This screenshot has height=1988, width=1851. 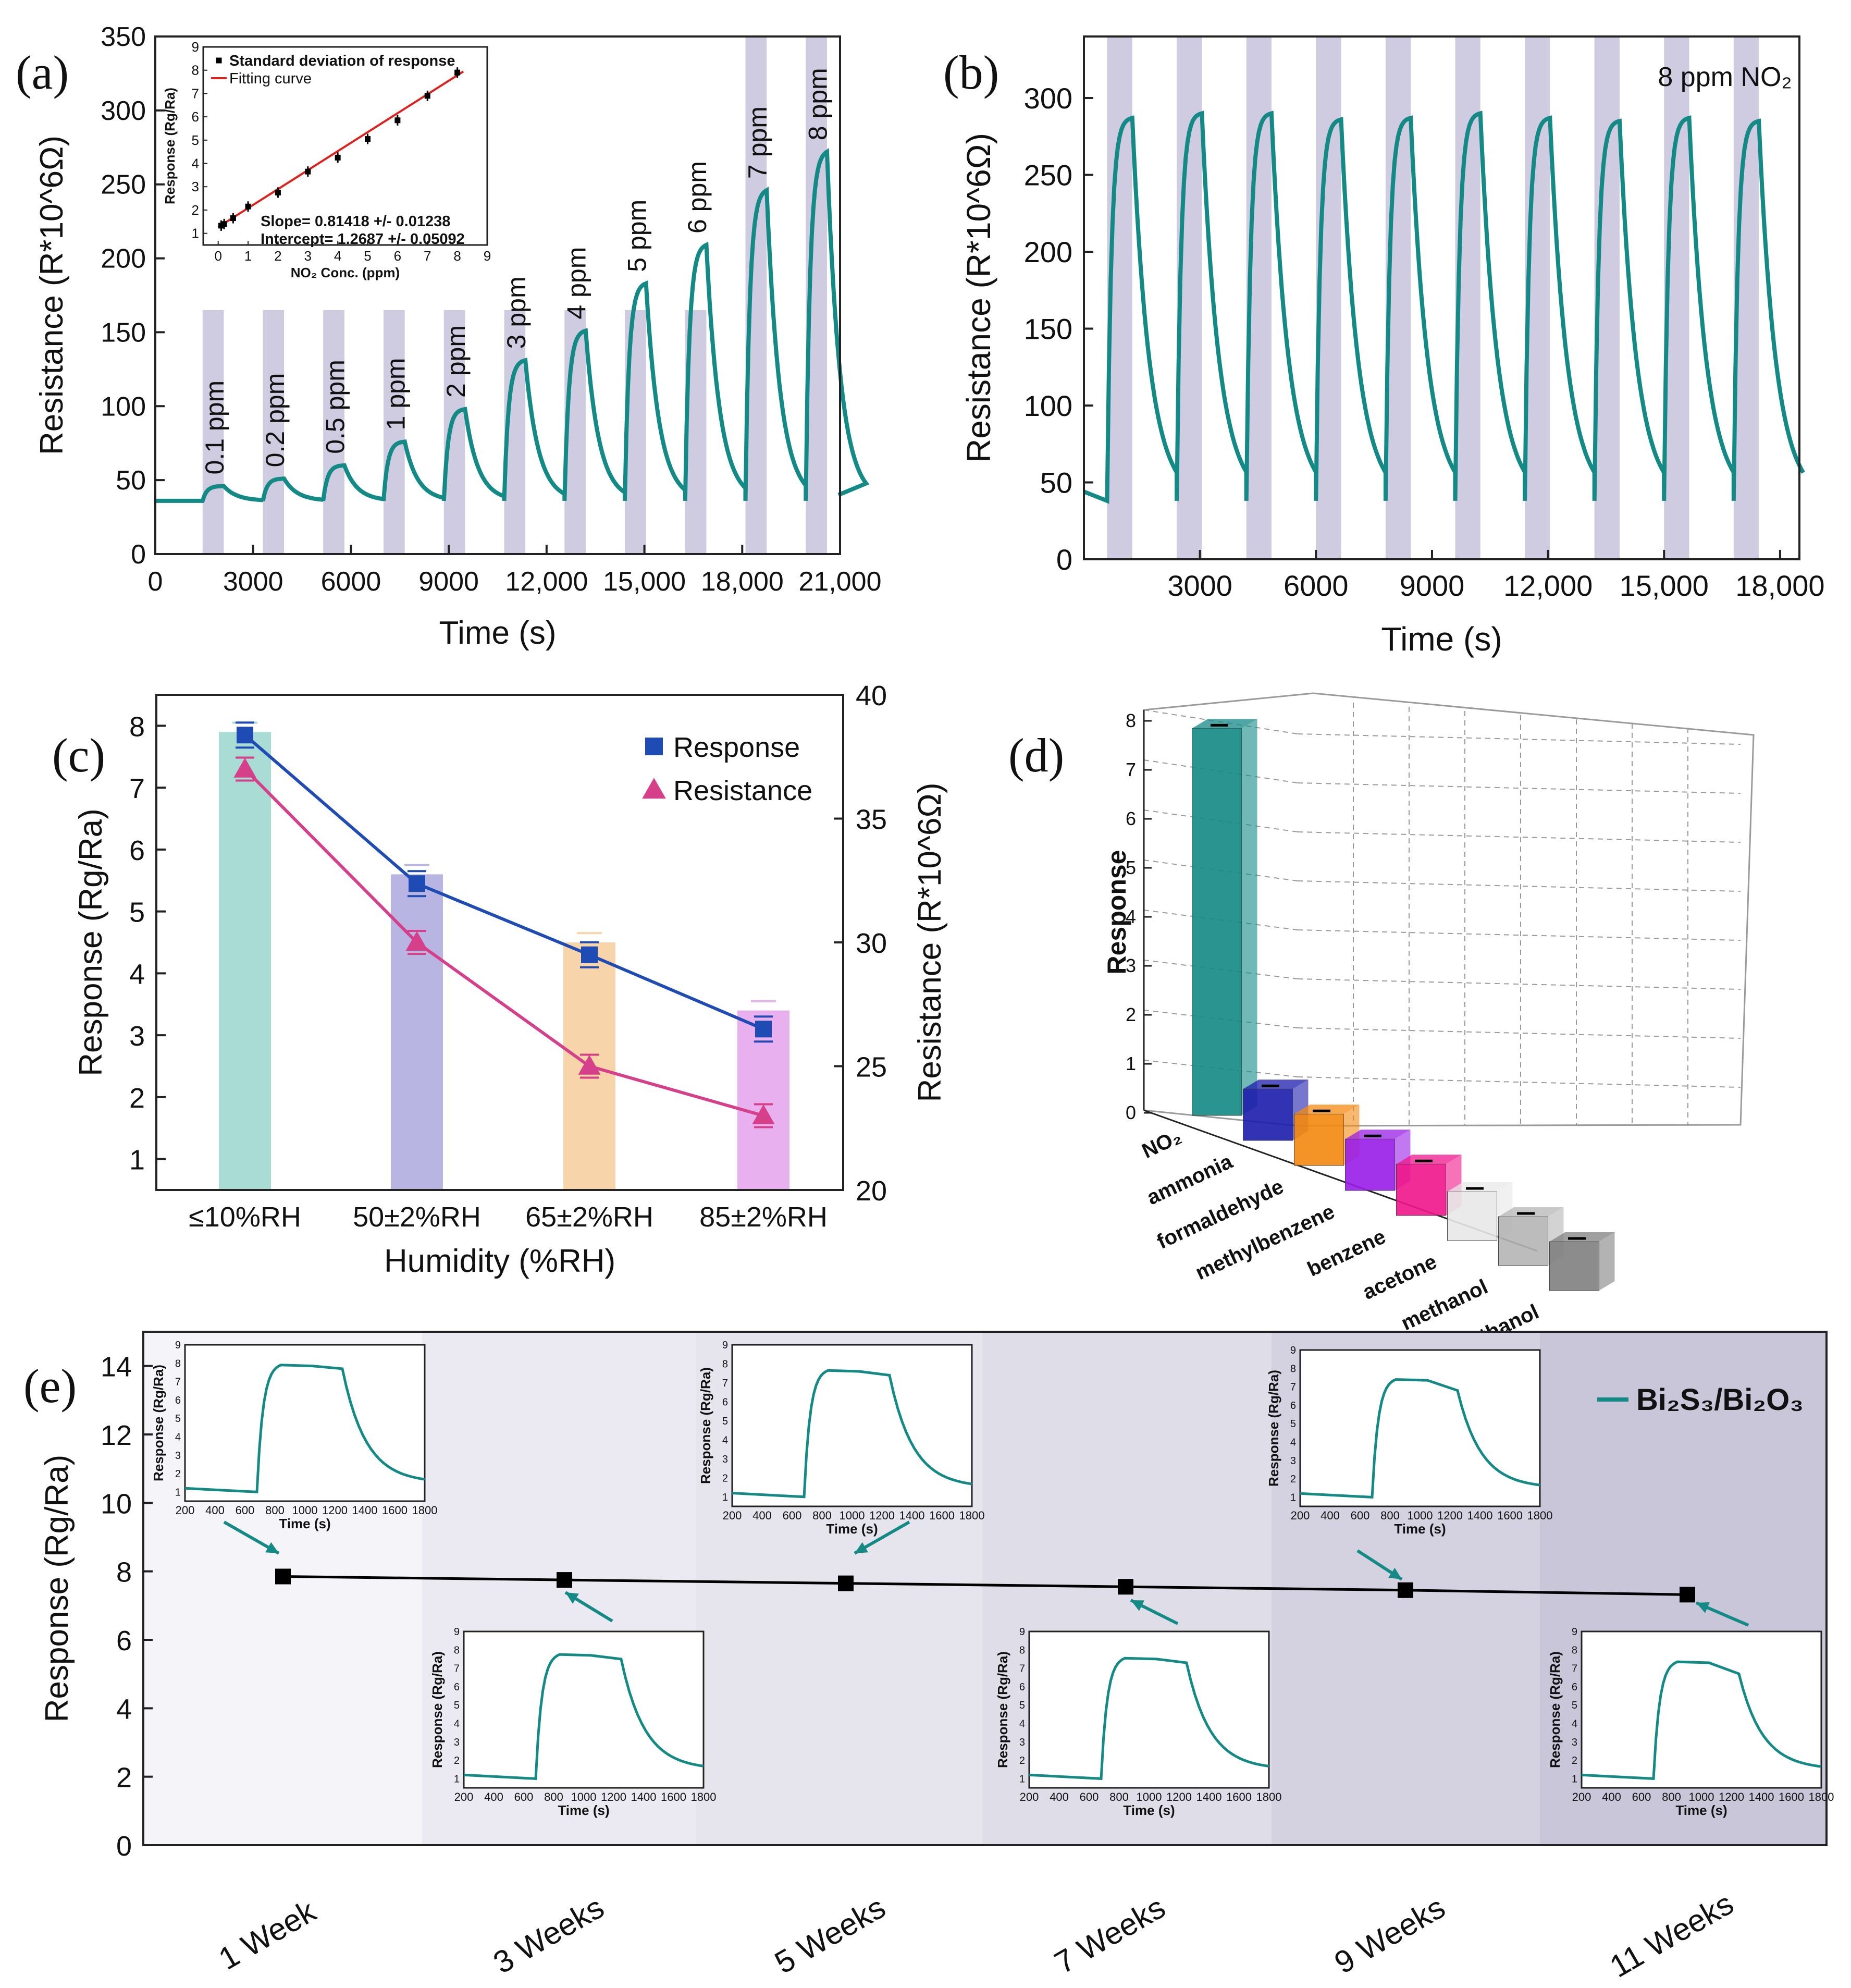 I want to click on z-tick-label: 2, so click(x=1131, y=1015).